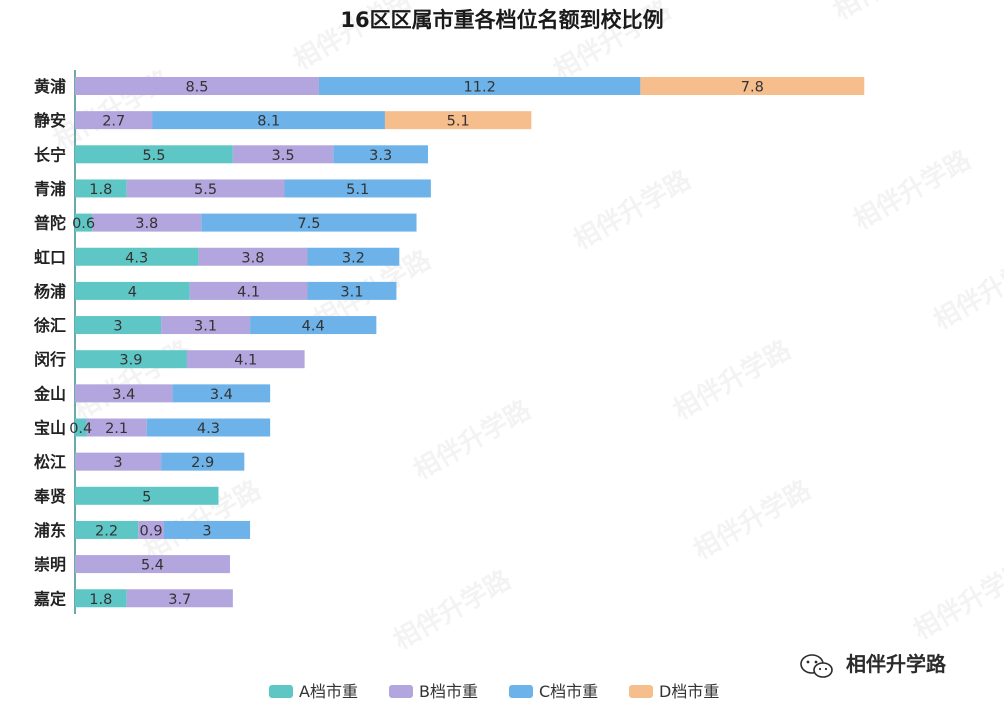 This screenshot has width=1004, height=709. What do you see at coordinates (49, 496) in the screenshot?
I see `category-label: 奉贤` at bounding box center [49, 496].